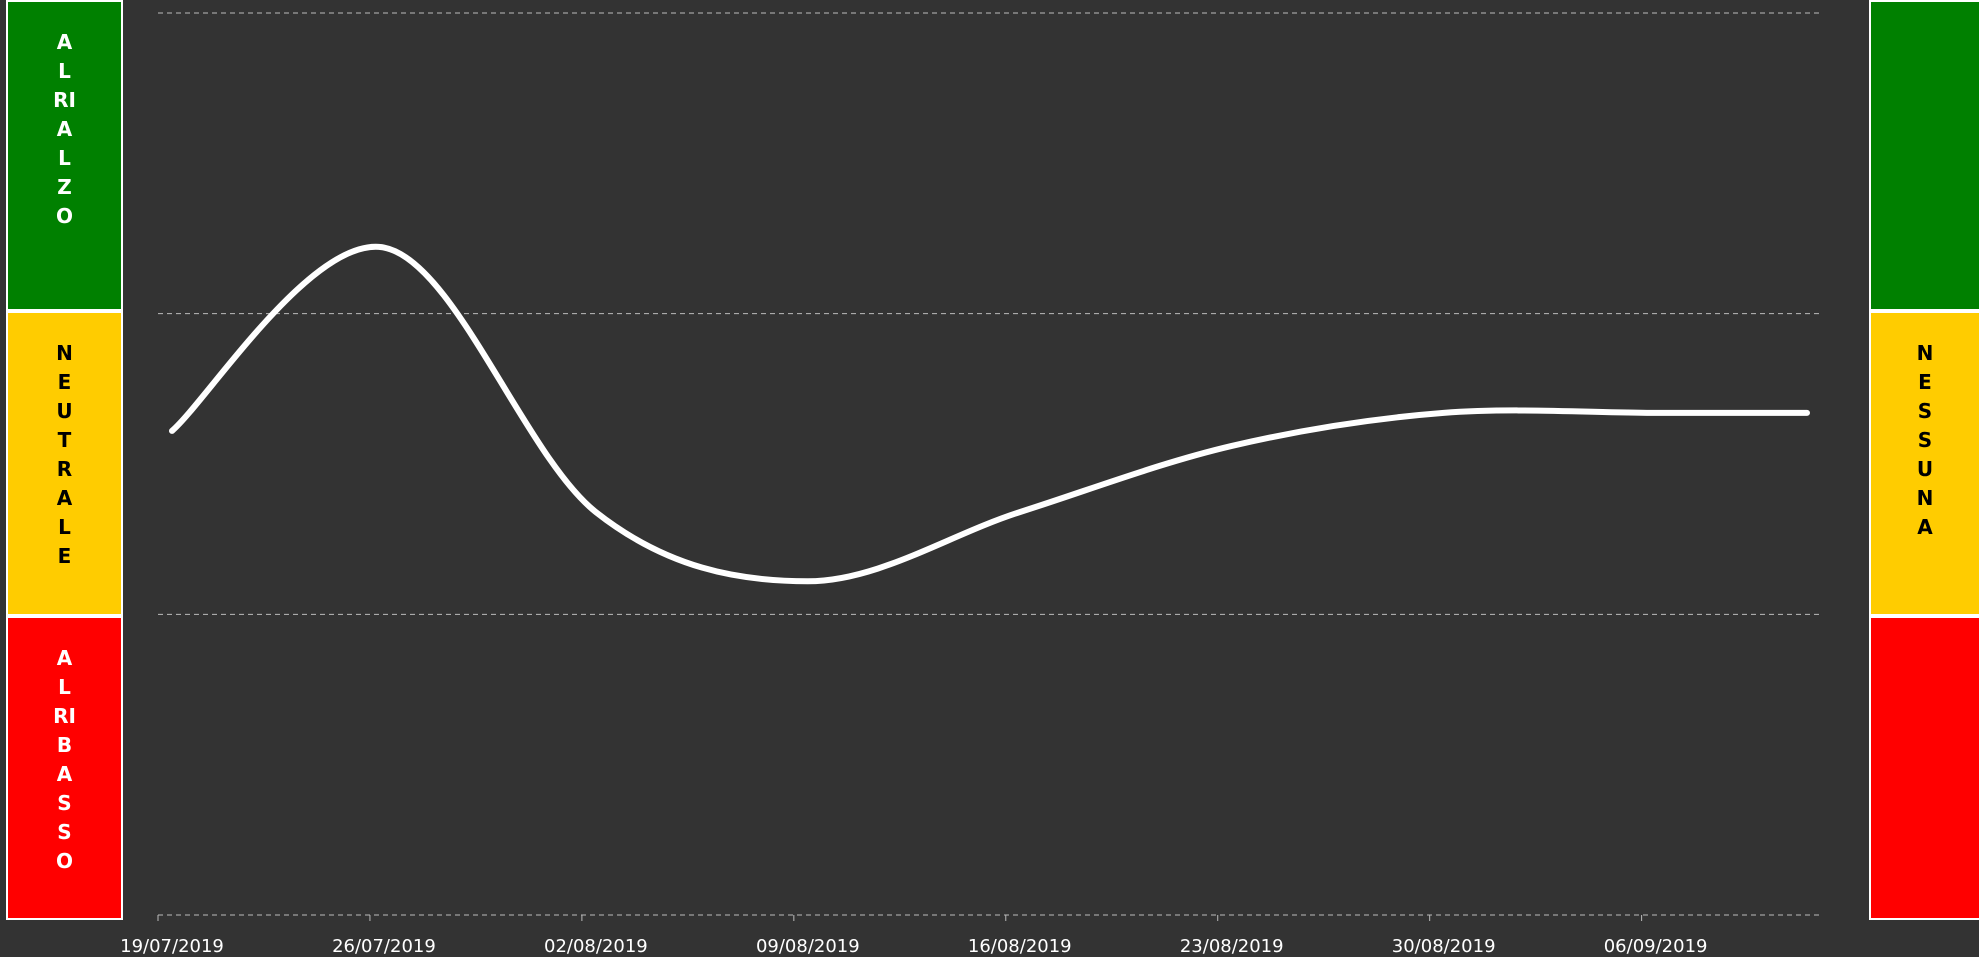 The height and width of the screenshot is (957, 1979). I want to click on x-tick-label: 26/07/2019, so click(384, 946).